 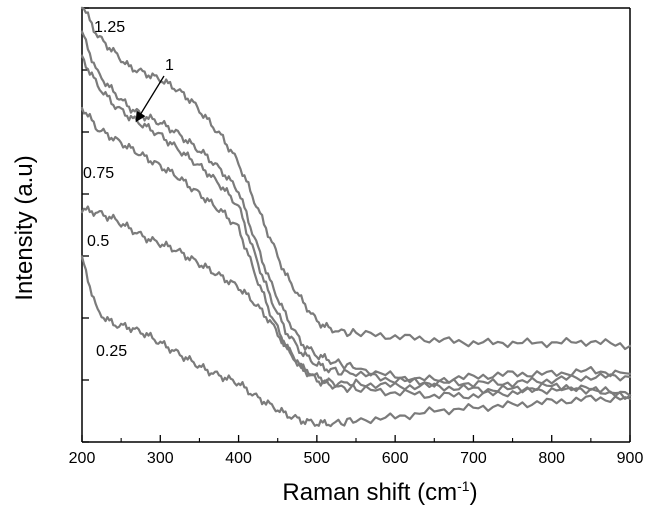 What do you see at coordinates (169, 65) in the screenshot?
I see `series-label-1: 1` at bounding box center [169, 65].